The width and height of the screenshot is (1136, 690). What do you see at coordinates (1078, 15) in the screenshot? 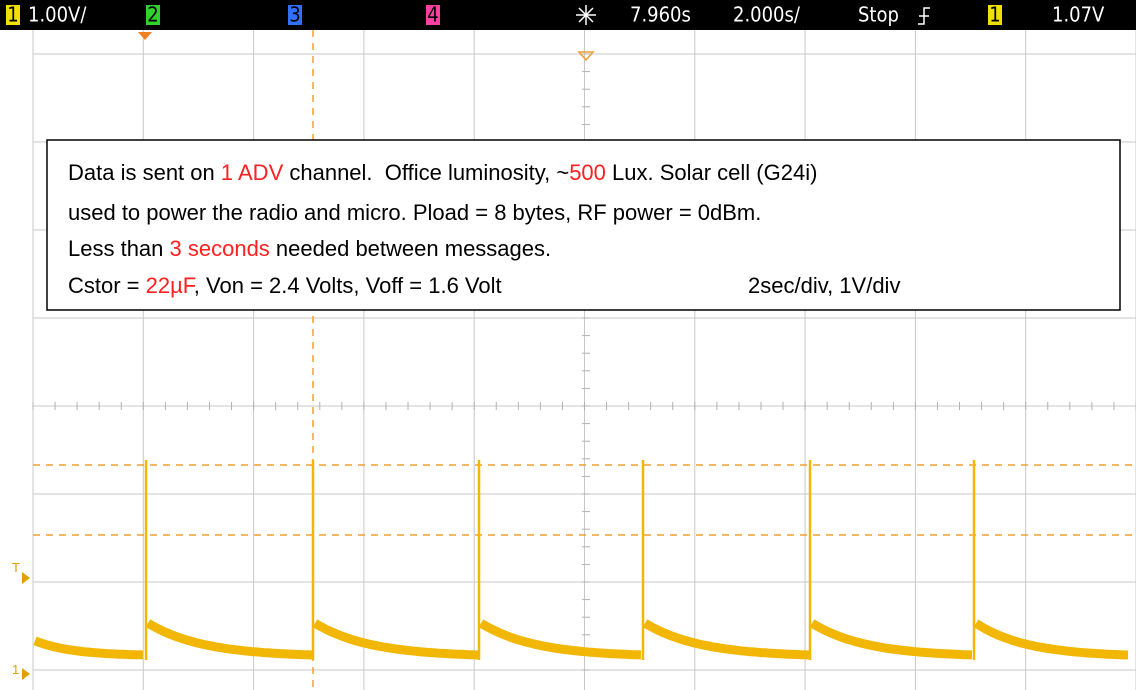
I see `trigger-level: 1.07V` at bounding box center [1078, 15].